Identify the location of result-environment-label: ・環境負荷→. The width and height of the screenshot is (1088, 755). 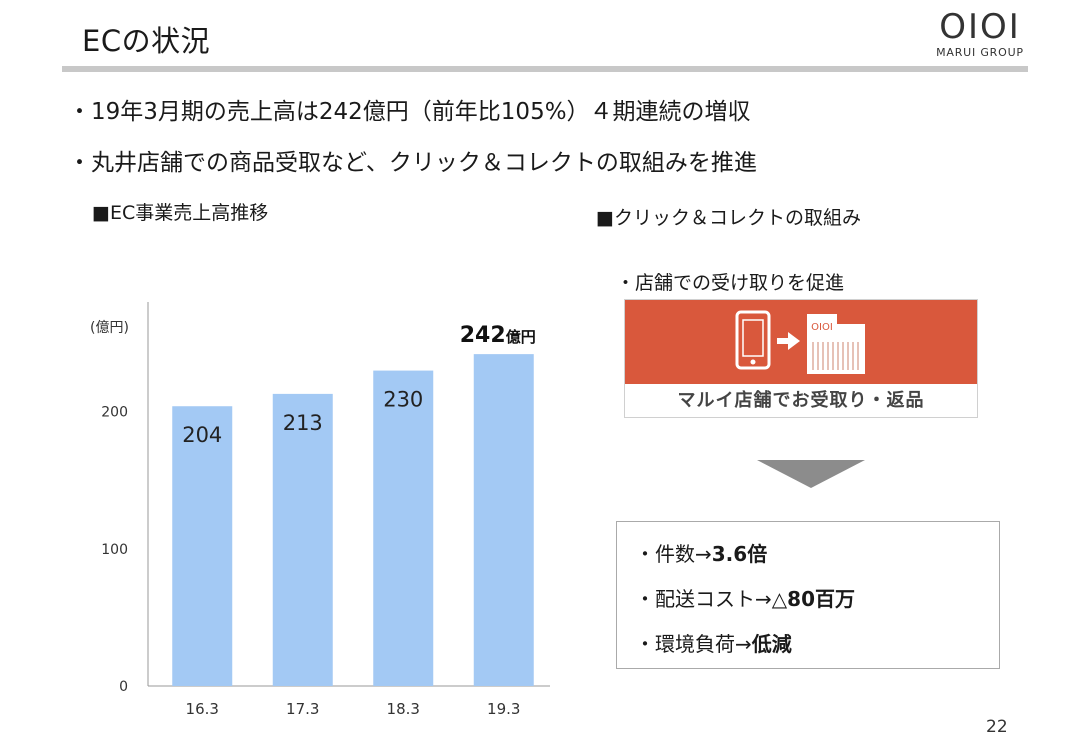
(693, 644).